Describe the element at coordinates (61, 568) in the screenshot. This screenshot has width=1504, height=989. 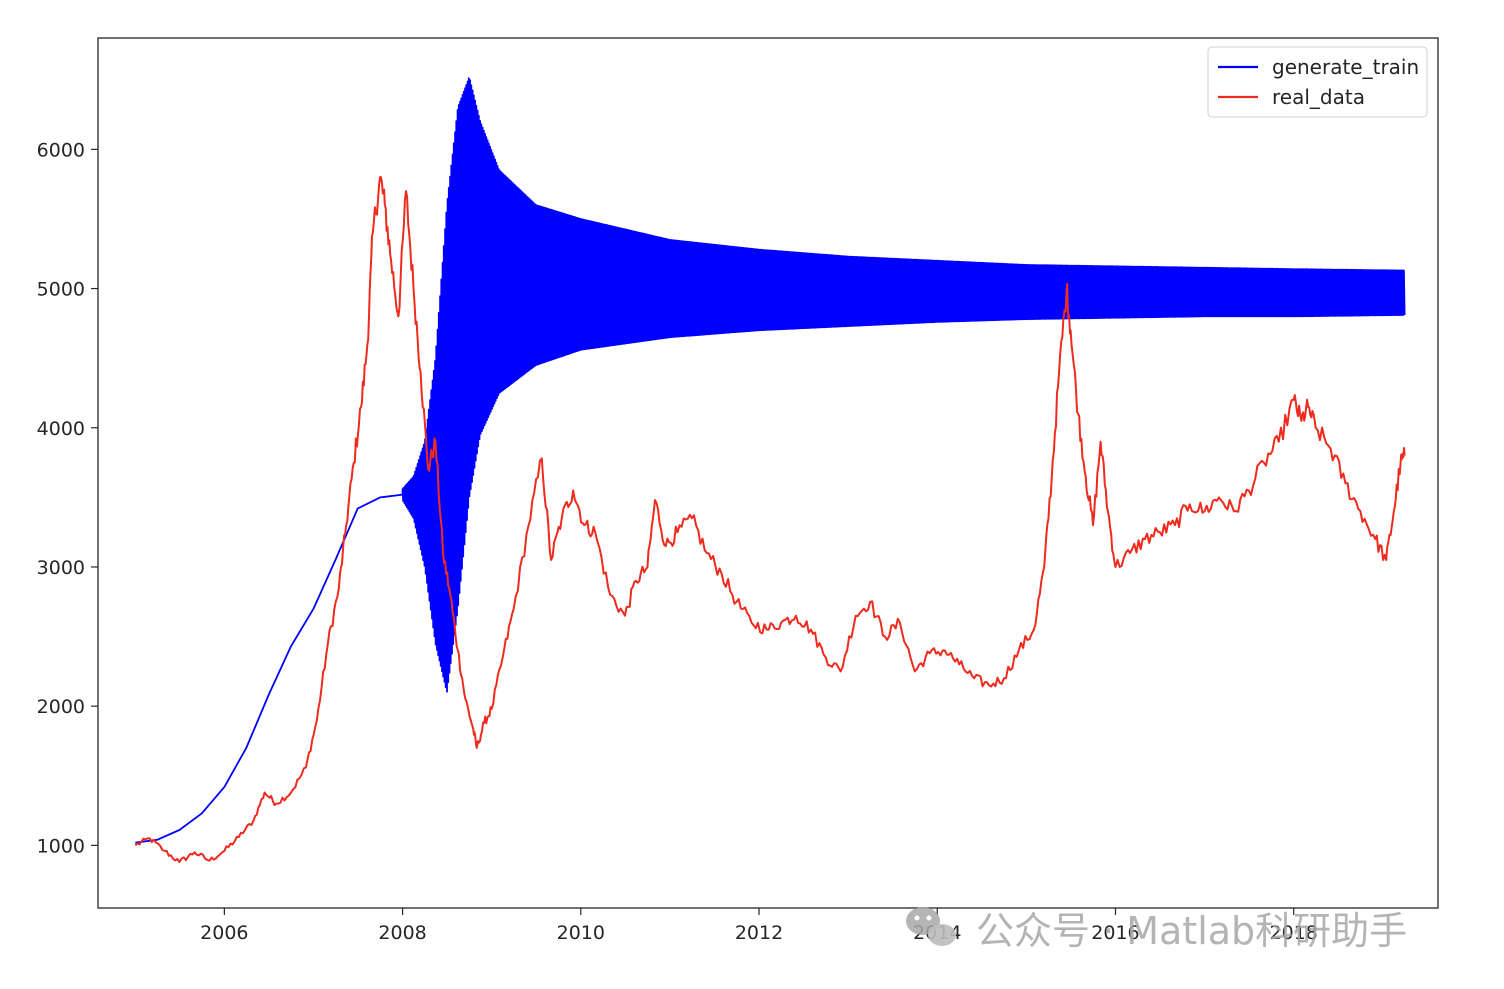
I see `y-tick-label: 3000` at that location.